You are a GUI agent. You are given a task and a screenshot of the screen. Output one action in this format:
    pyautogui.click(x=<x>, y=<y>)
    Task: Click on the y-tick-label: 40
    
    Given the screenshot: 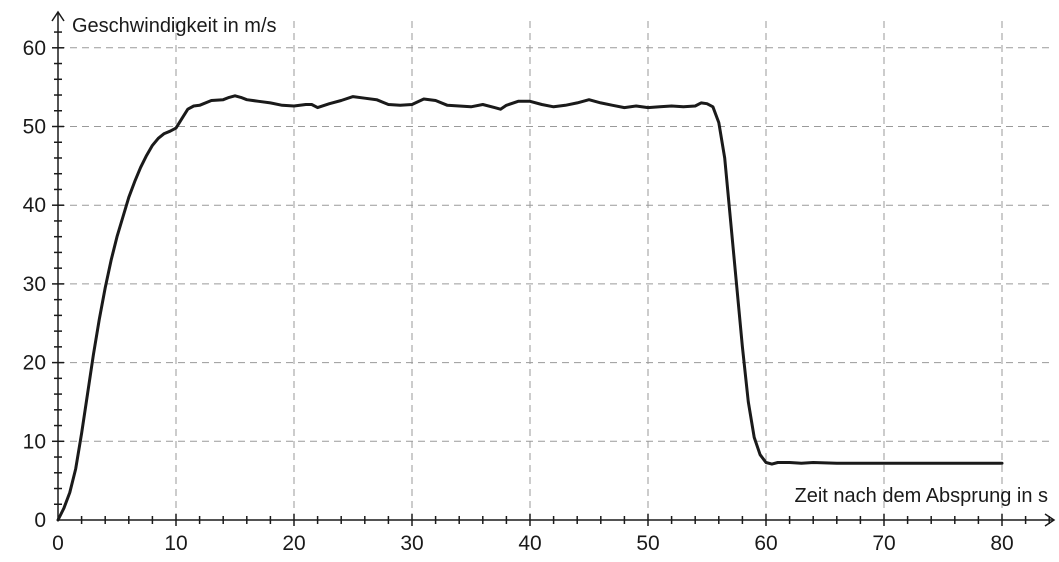 What is the action you would take?
    pyautogui.click(x=34, y=205)
    